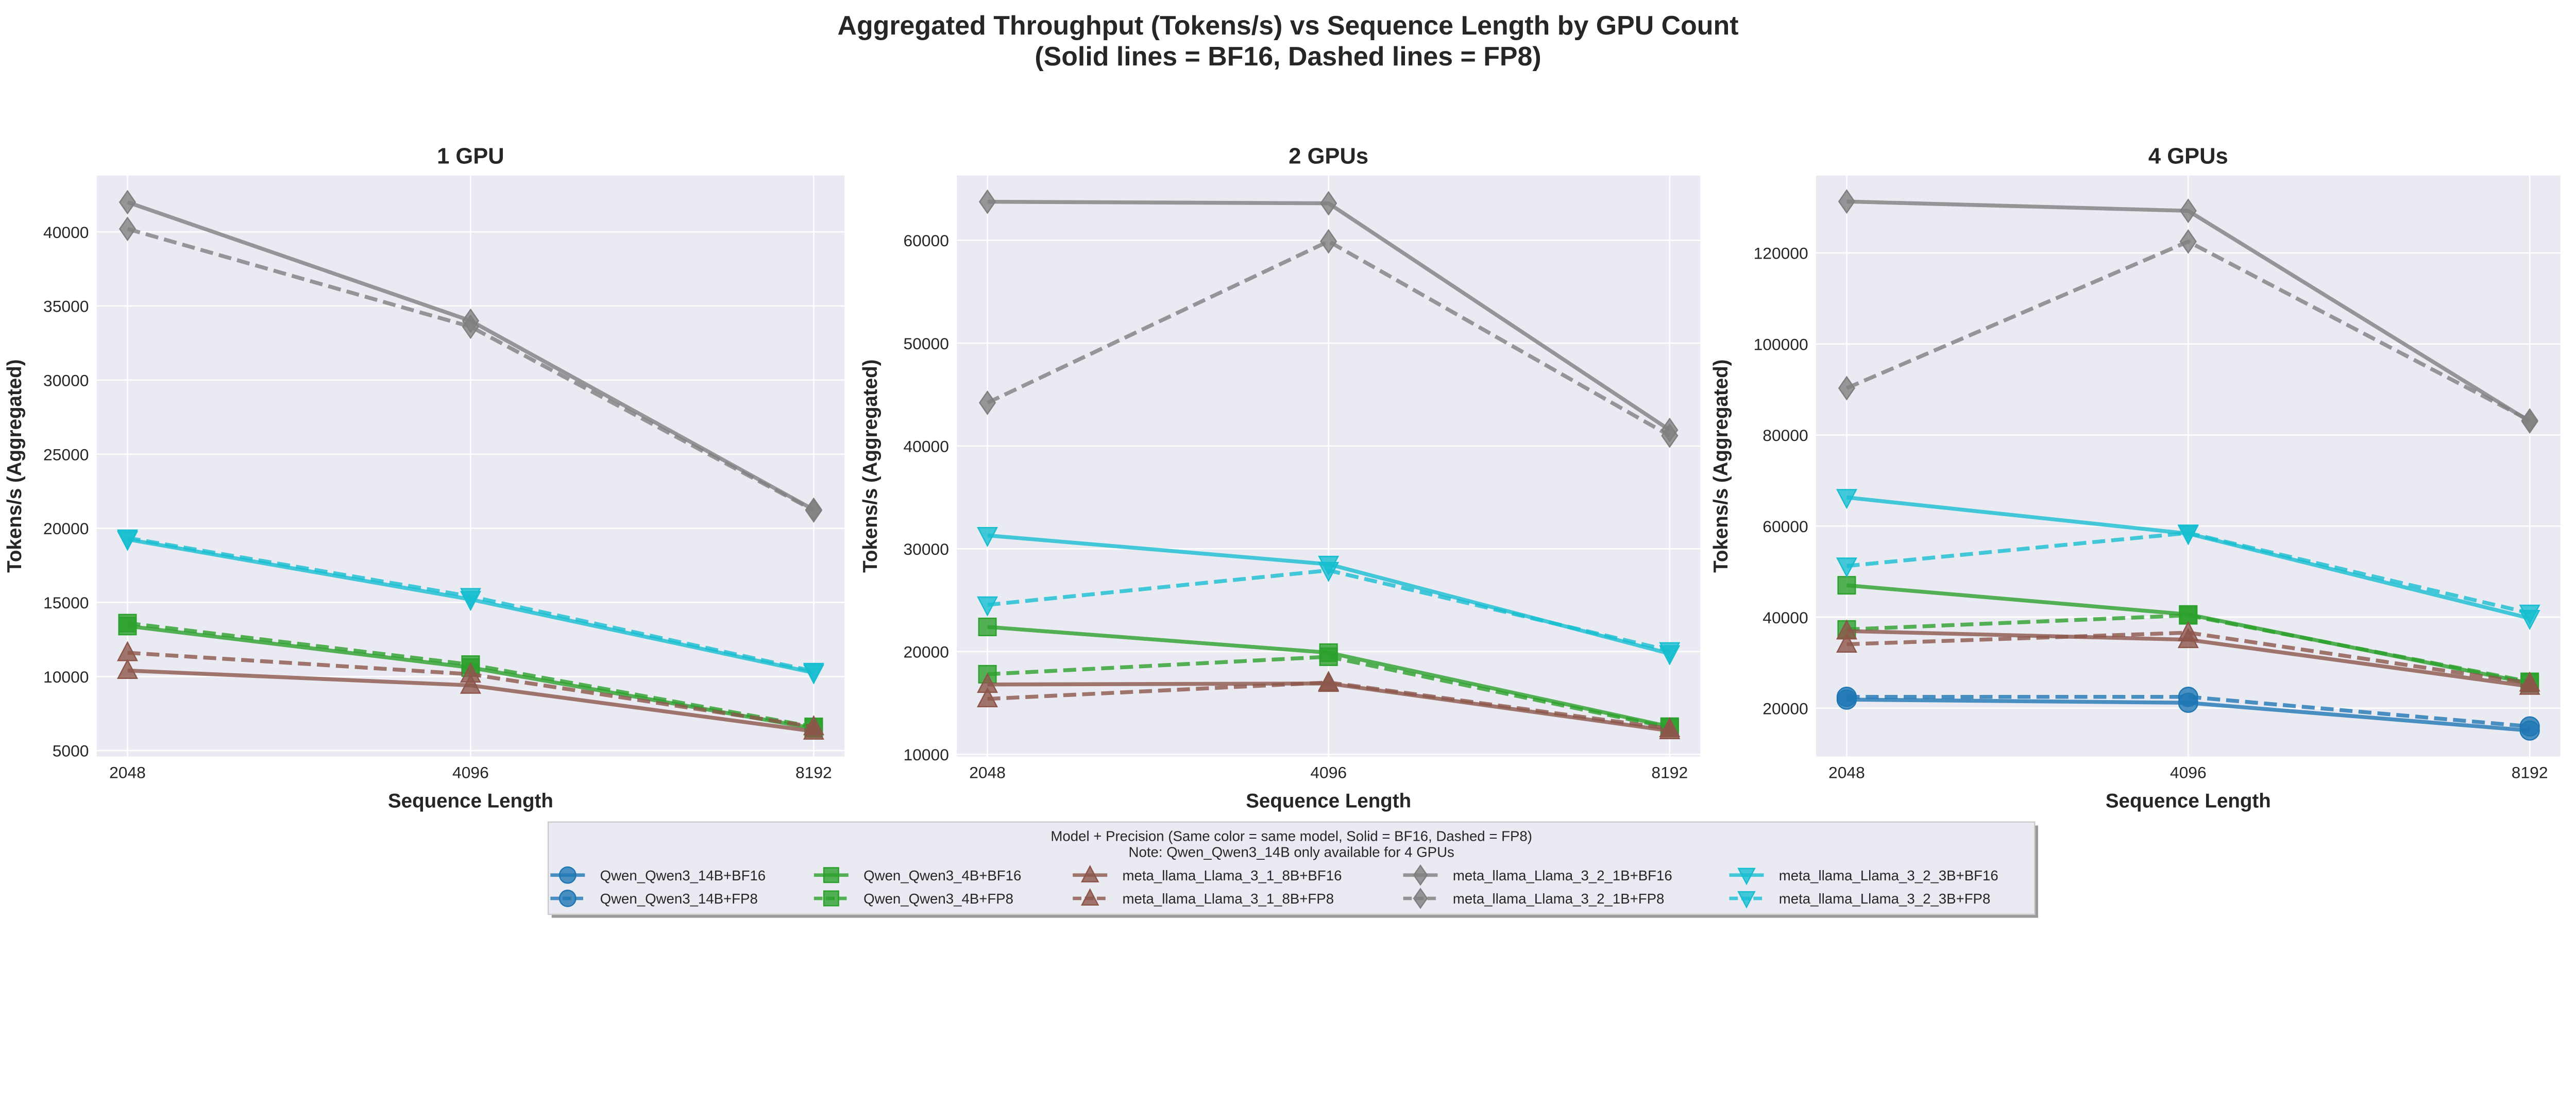 This screenshot has width=2576, height=1106. Describe the element at coordinates (1233, 875) in the screenshot. I see `legend-label: meta_llama_Llama_3_1_8B+BF16` at that location.